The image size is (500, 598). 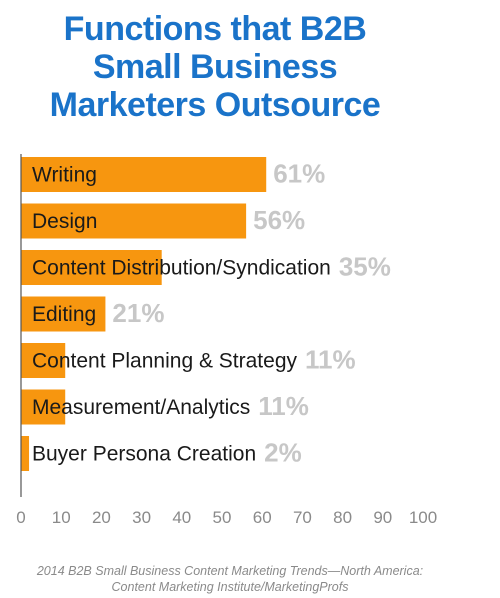 I want to click on chart-title-line-2: Small Business, so click(x=215, y=67).